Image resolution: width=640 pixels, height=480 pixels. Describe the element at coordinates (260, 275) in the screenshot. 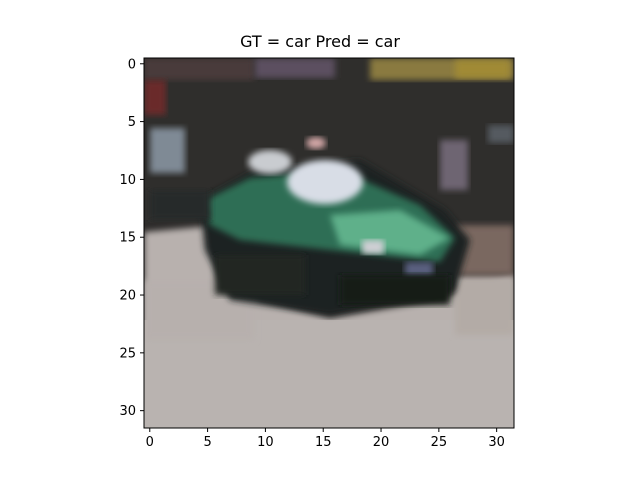

I see `car-rear-dark` at that location.